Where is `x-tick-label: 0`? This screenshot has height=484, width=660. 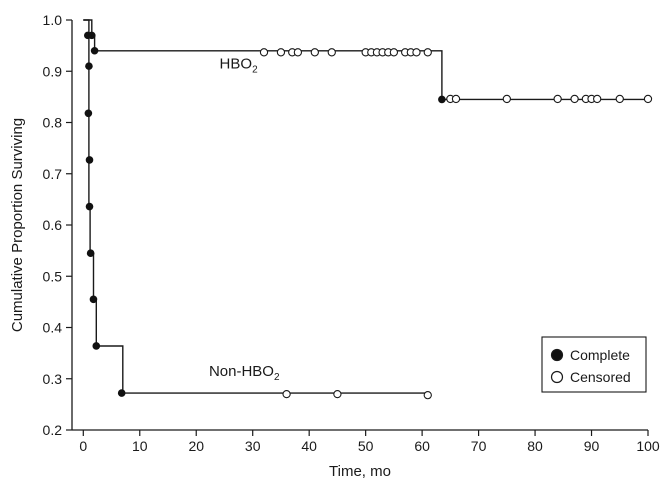
x-tick-label: 0 is located at coordinates (83, 446).